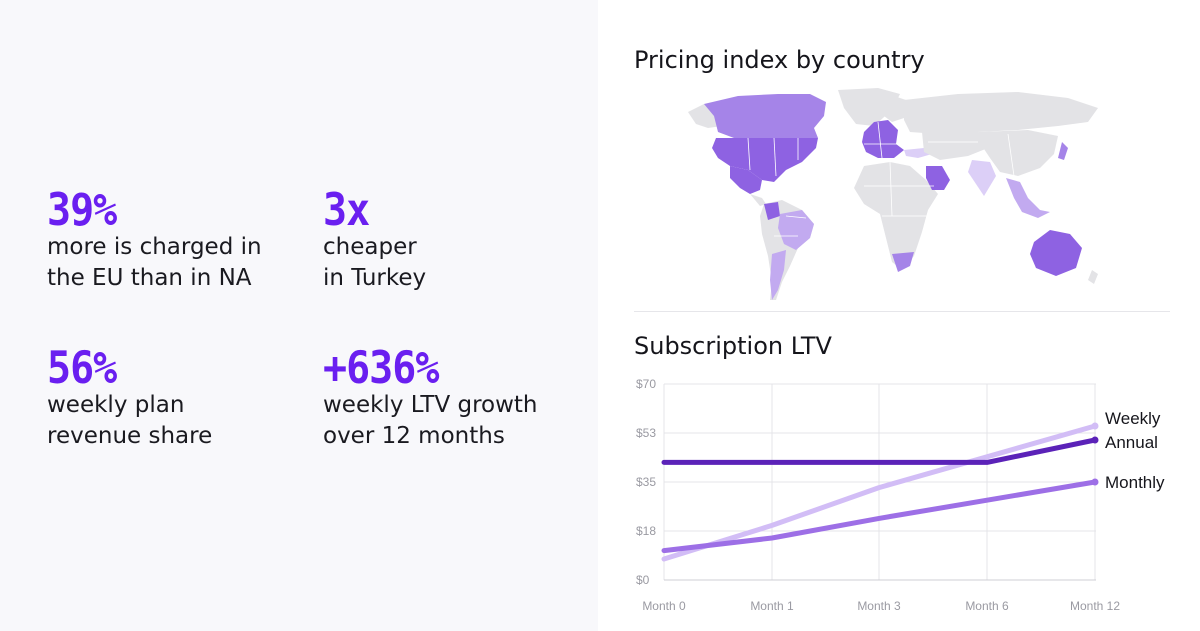  I want to click on stat-turkey-cheaper: 3x cheaper in Turkey, so click(374, 240).